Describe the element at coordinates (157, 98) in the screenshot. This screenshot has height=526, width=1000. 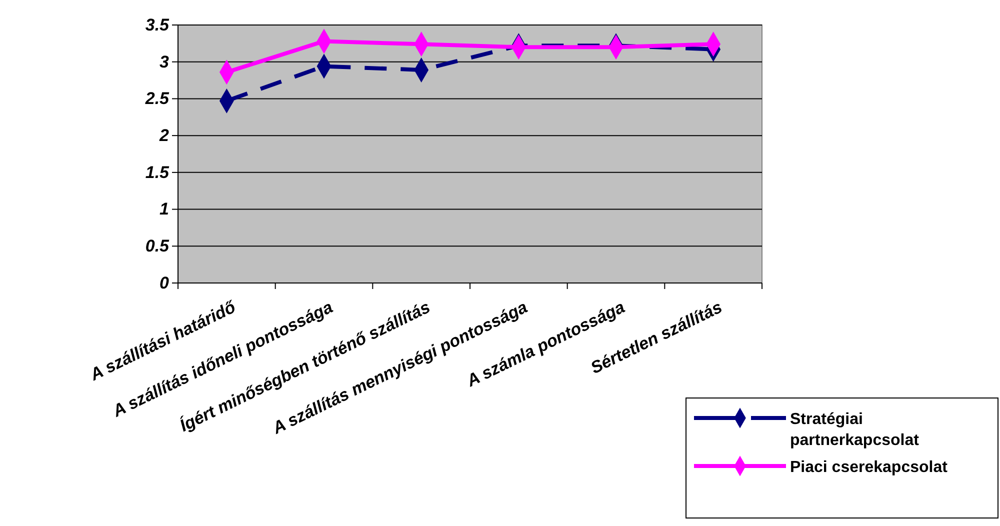
I see `y-tick-label: 2.5` at that location.